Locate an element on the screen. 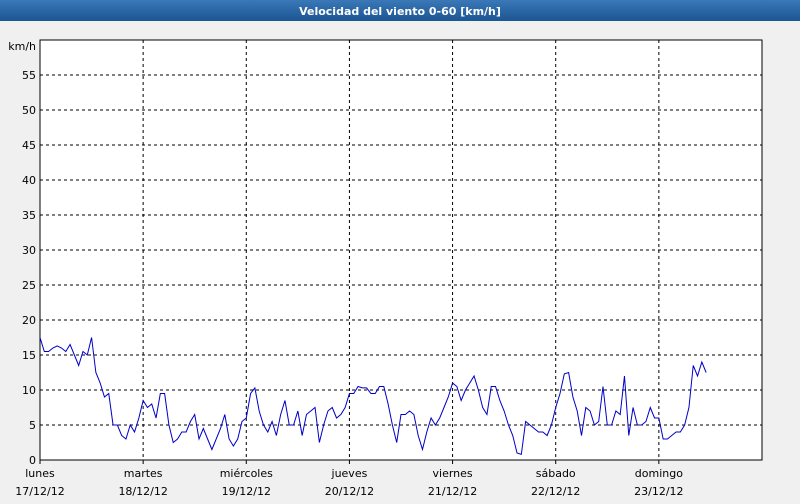  y-tick-label: 5 is located at coordinates (32, 425).